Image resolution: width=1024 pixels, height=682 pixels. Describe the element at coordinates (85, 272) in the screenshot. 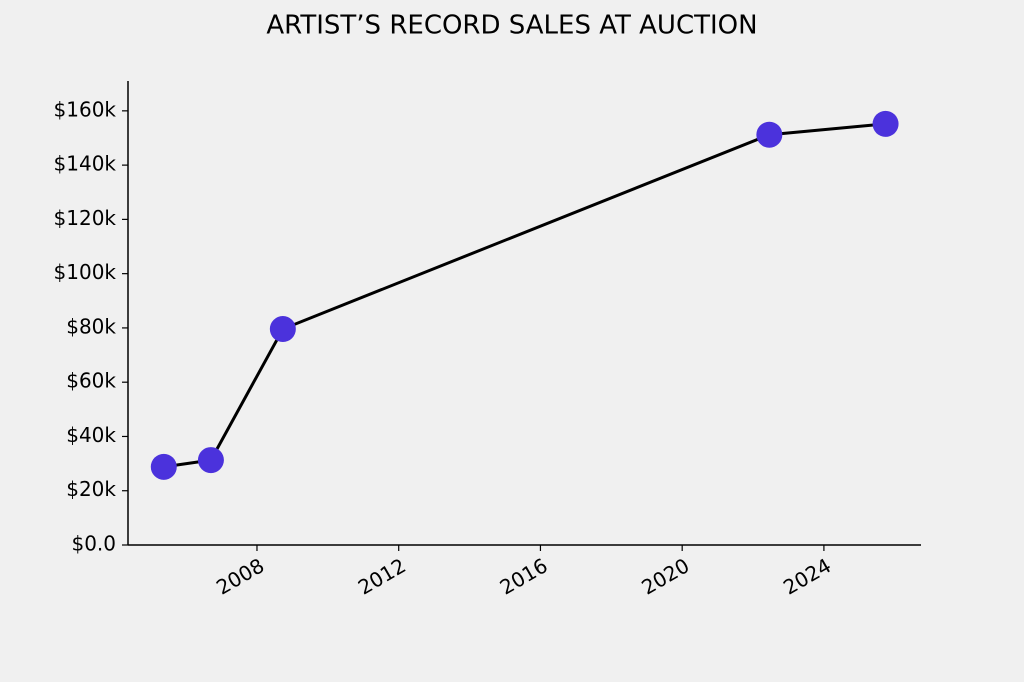

I see `y-tick-label: $100k` at that location.